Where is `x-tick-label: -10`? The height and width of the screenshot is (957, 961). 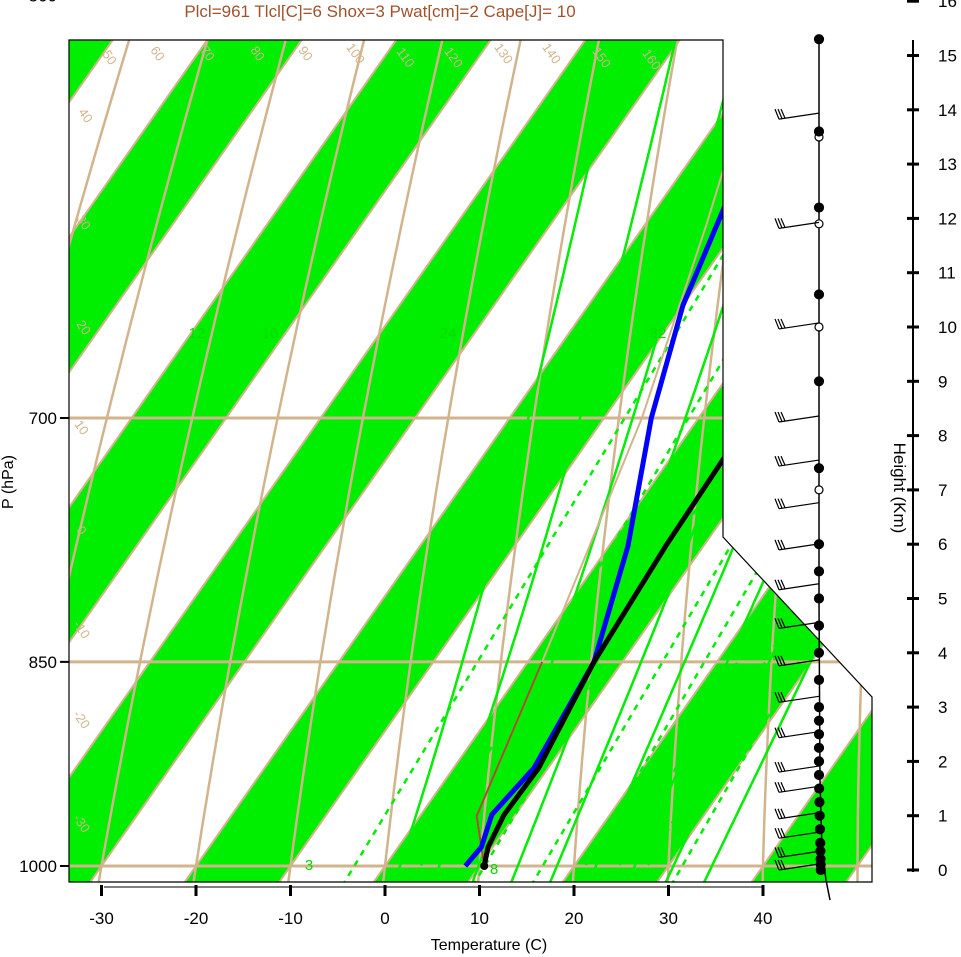
x-tick-label: -10 is located at coordinates (290, 918).